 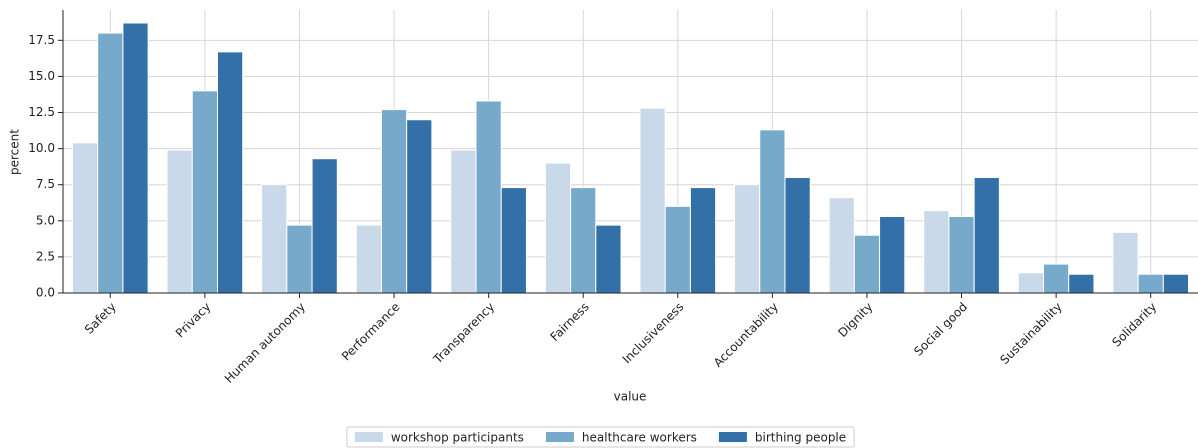 What do you see at coordinates (800, 438) in the screenshot?
I see `legend-label: birthing people` at bounding box center [800, 438].